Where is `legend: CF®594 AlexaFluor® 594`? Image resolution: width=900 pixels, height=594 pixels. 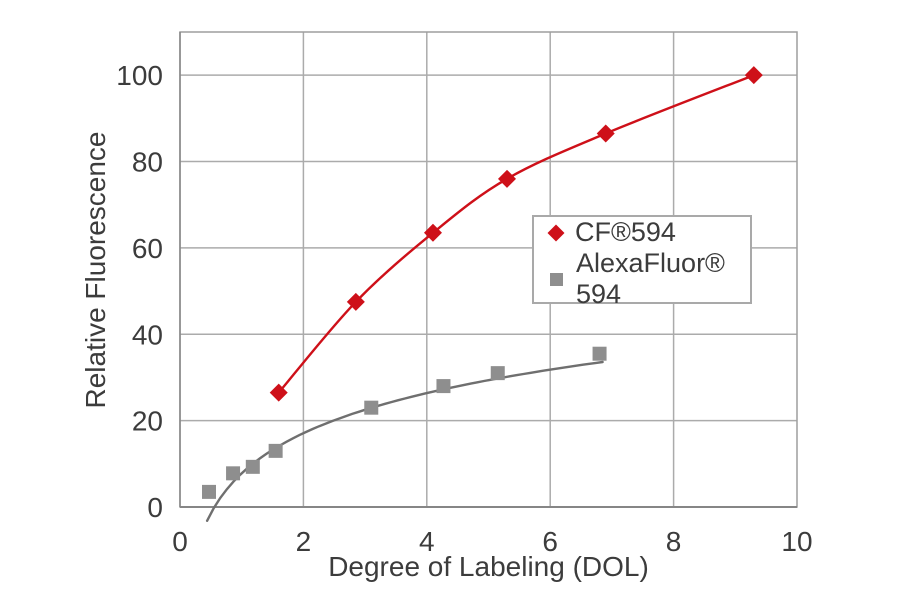
legend: CF®594 AlexaFluor® 594 is located at coordinates (642, 262).